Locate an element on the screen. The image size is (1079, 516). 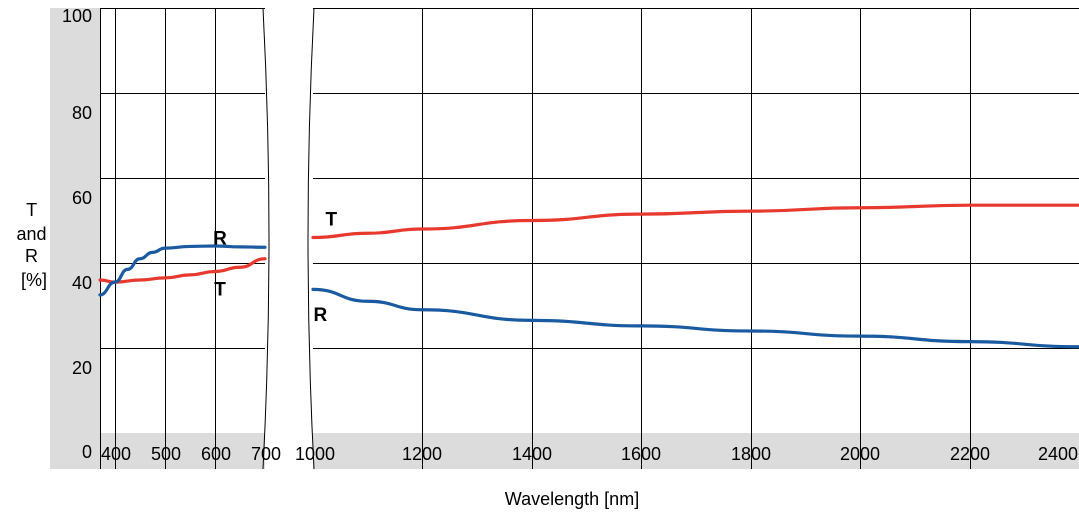
x-tick-label: 1400 is located at coordinates (532, 454).